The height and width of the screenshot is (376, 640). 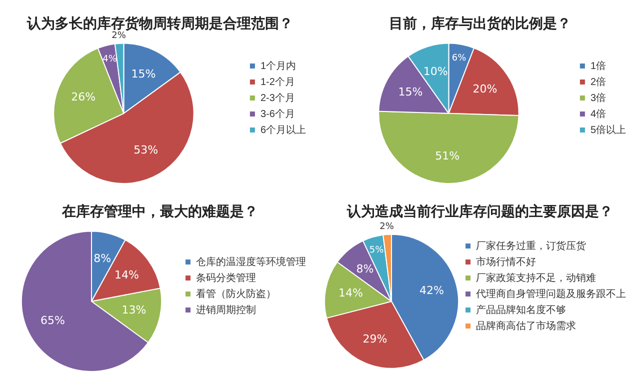 What do you see at coordinates (226, 278) in the screenshot?
I see `legend-label: 条码分类管理` at bounding box center [226, 278].